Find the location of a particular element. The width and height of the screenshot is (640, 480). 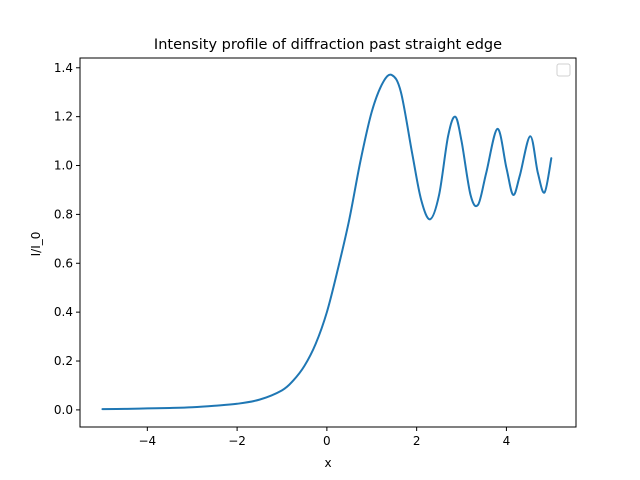

y-tick-label: 0.8 is located at coordinates (63, 214).